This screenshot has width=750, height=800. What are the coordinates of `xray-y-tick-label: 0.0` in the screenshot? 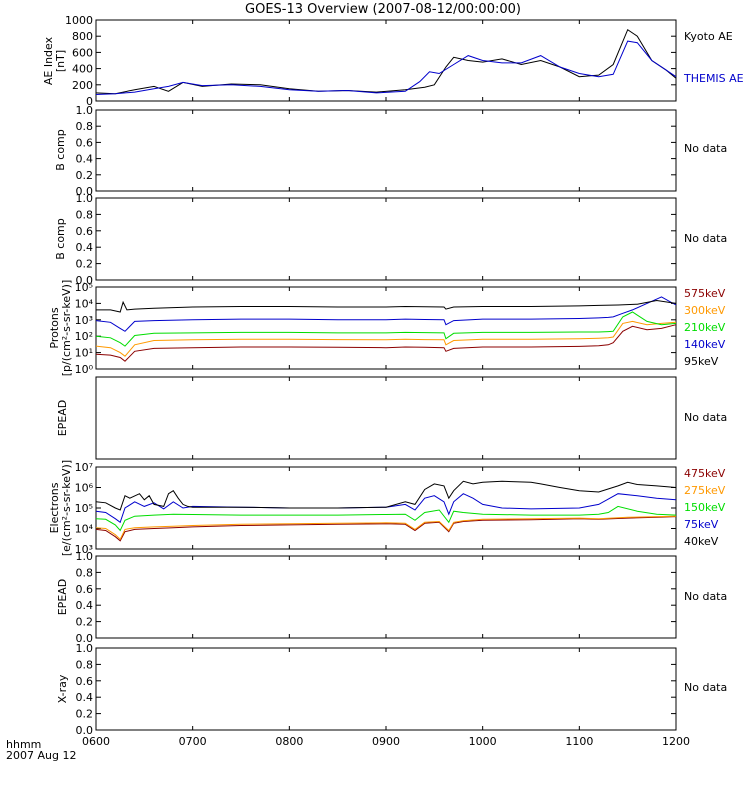 It's located at (85, 730).